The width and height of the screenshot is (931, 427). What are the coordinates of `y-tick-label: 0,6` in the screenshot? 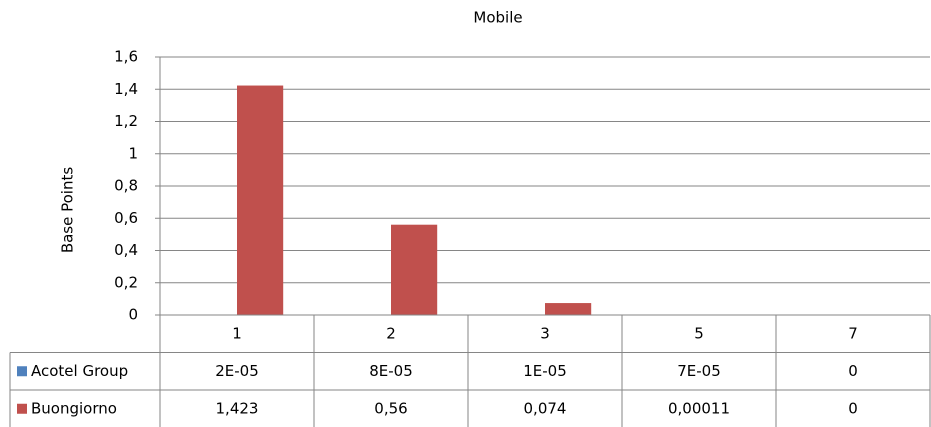 It's located at (126, 218).